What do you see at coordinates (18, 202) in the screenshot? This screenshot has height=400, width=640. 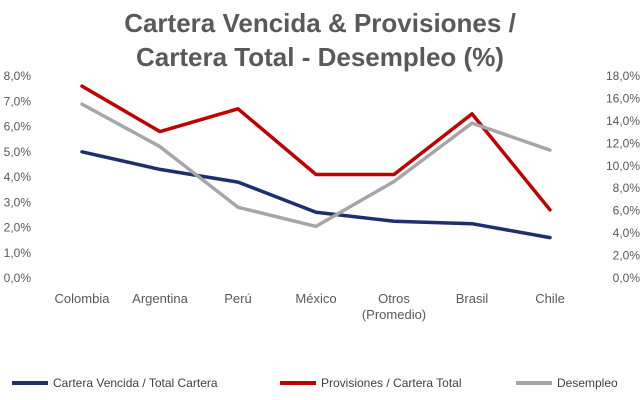 I see `left-axis-tick-label: 3,0%` at bounding box center [18, 202].